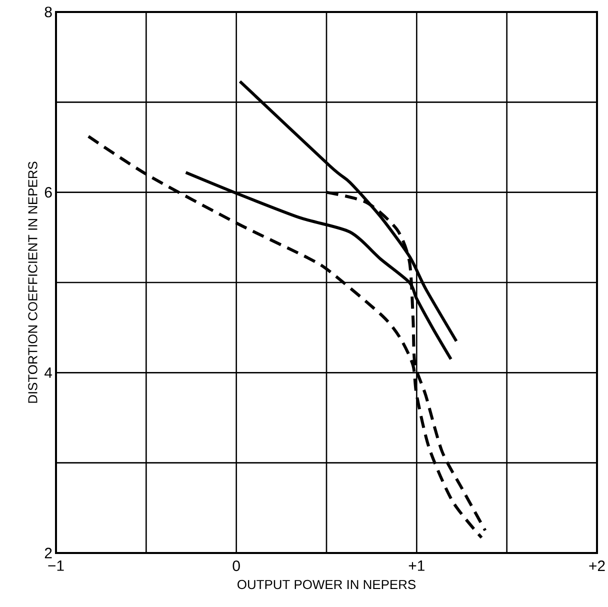 The width and height of the screenshot is (608, 607). What do you see at coordinates (597, 565) in the screenshot?
I see `x-tick-label: +2` at bounding box center [597, 565].